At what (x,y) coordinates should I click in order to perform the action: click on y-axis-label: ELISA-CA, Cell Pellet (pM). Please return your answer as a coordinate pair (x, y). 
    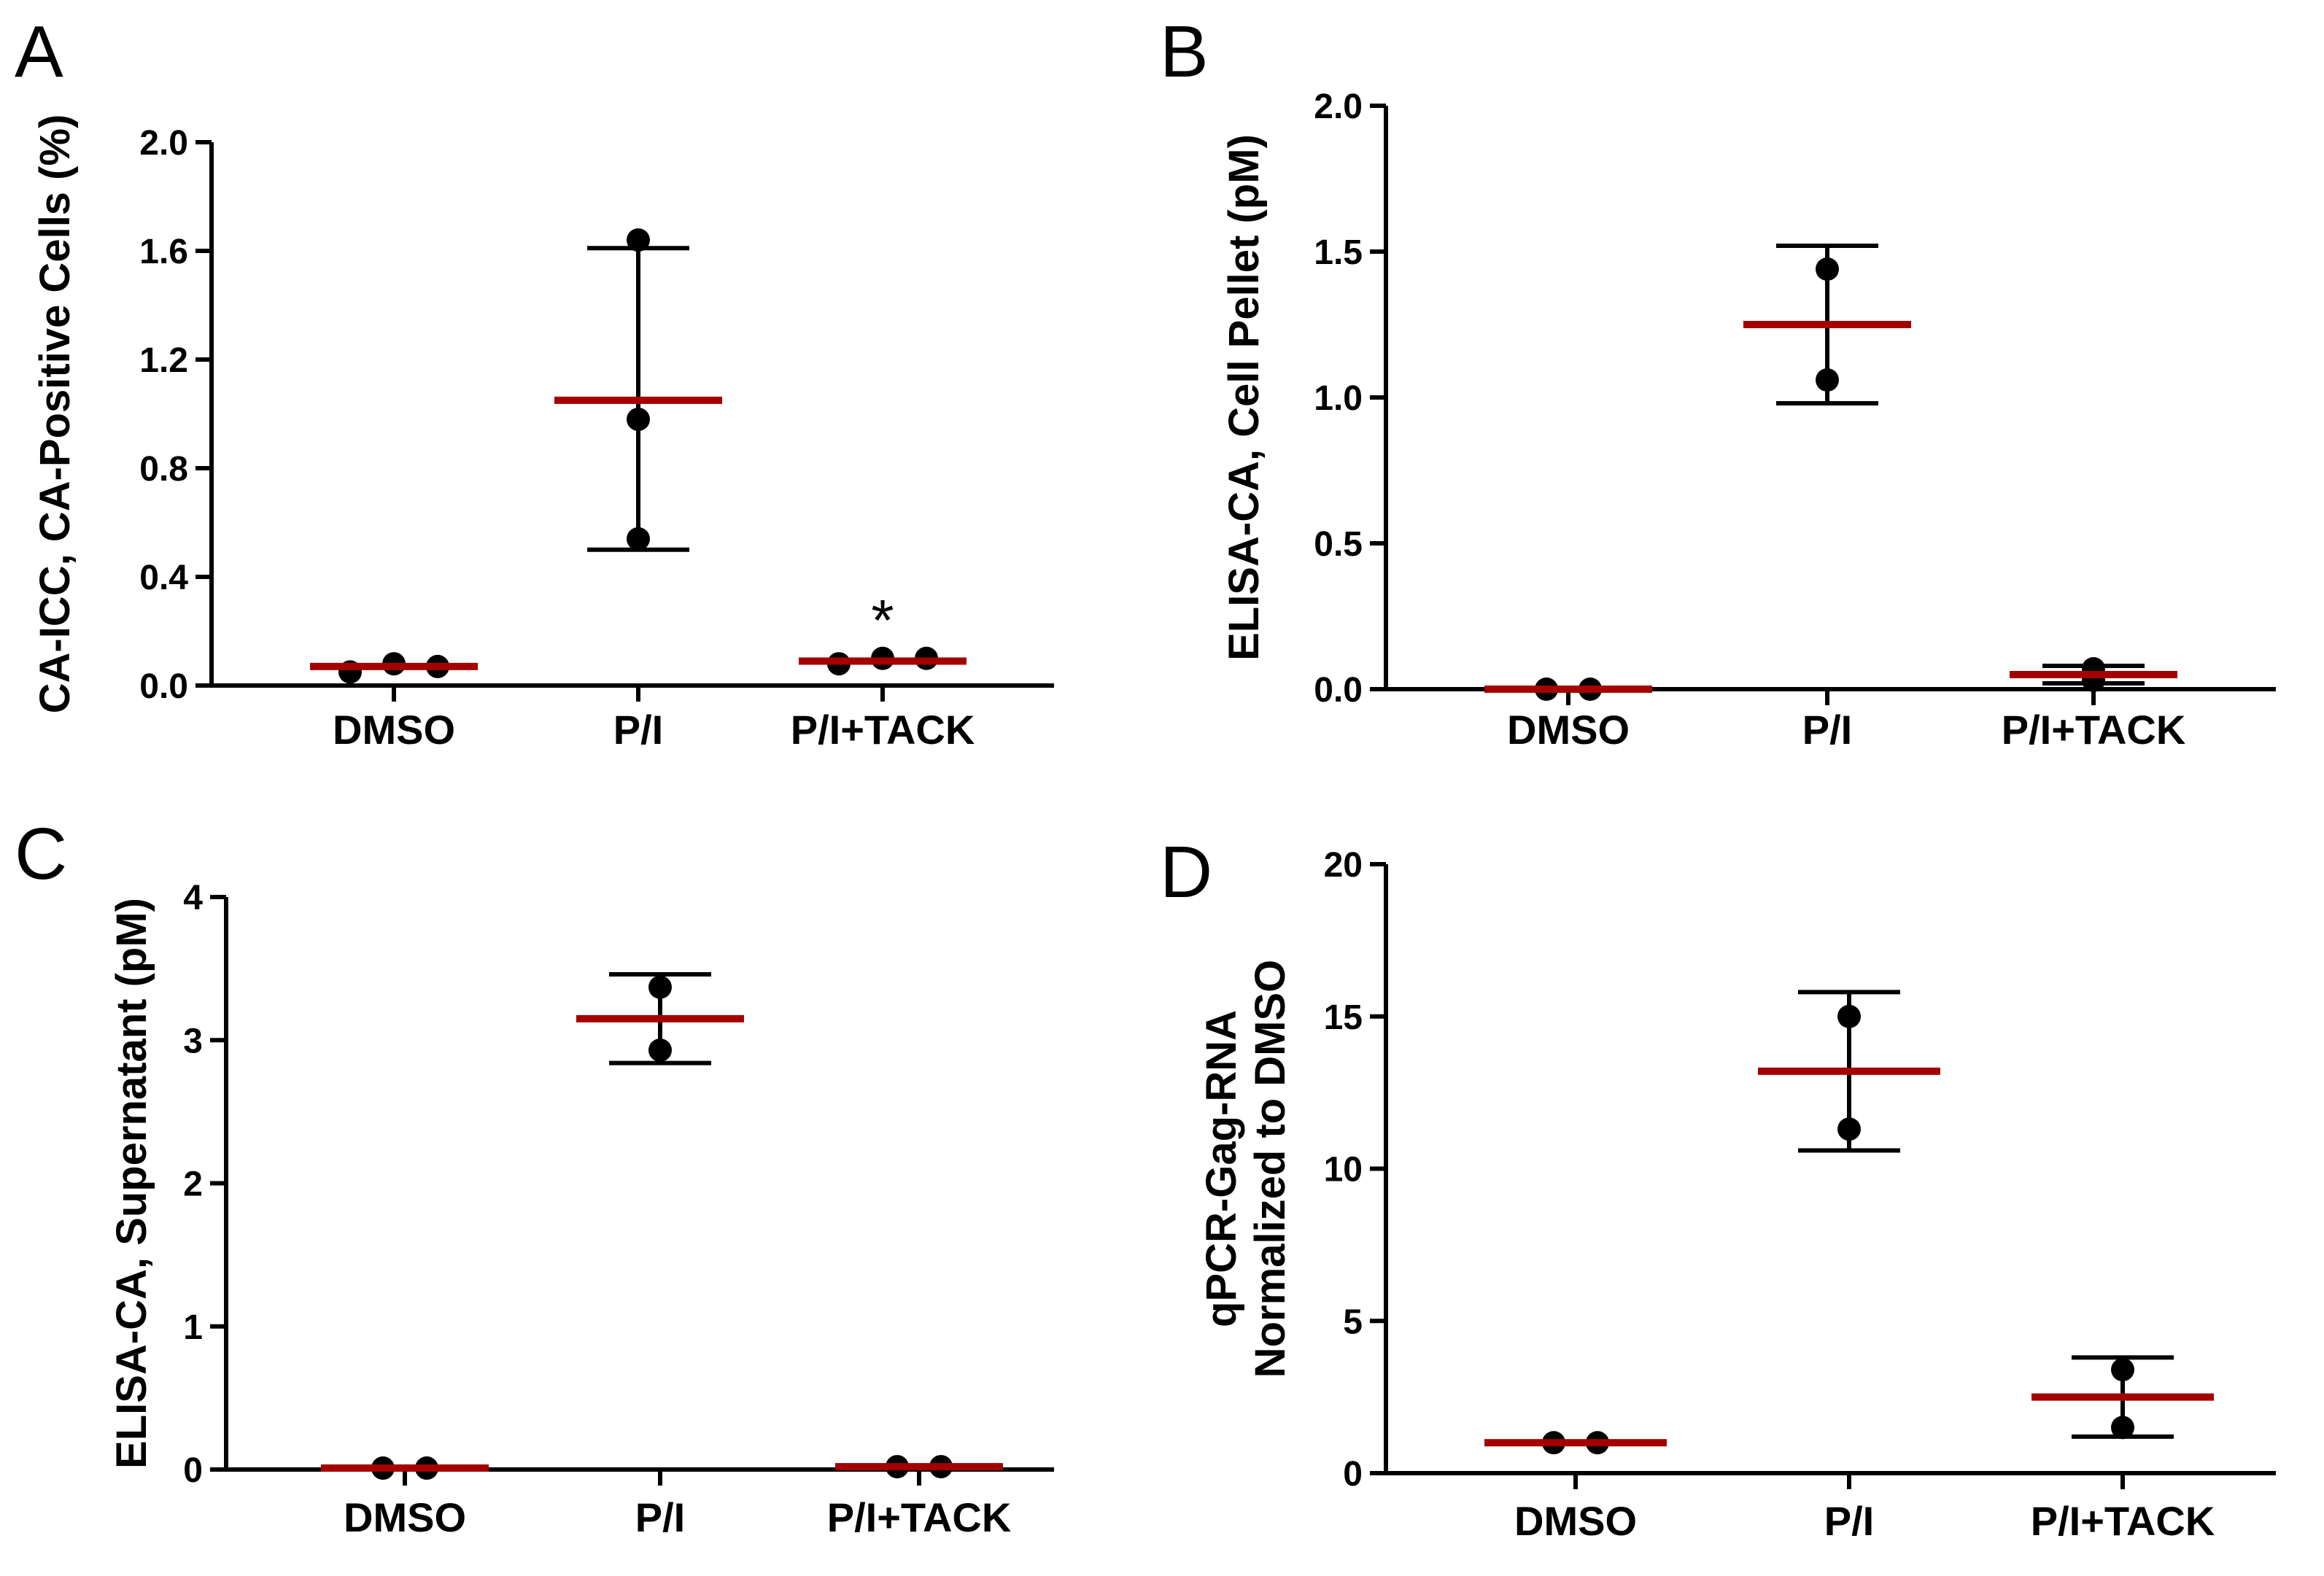
    Looking at the image, I should click on (1244, 397).